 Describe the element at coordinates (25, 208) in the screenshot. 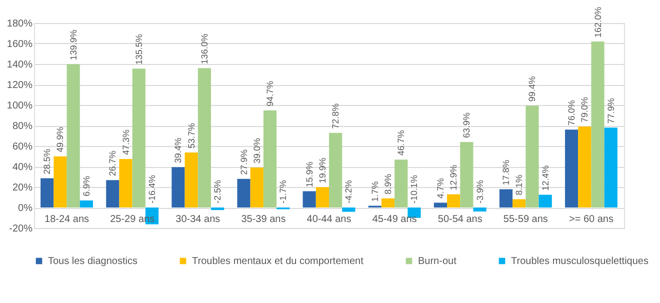

I see `y-tick-label: 0%` at that location.